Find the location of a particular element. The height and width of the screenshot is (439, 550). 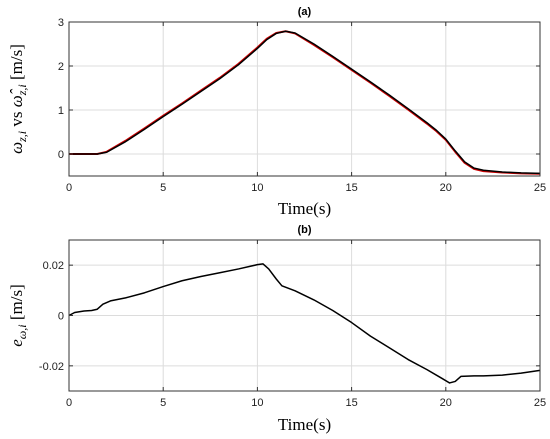

y-tick-label: 0.02 is located at coordinates (53, 266).